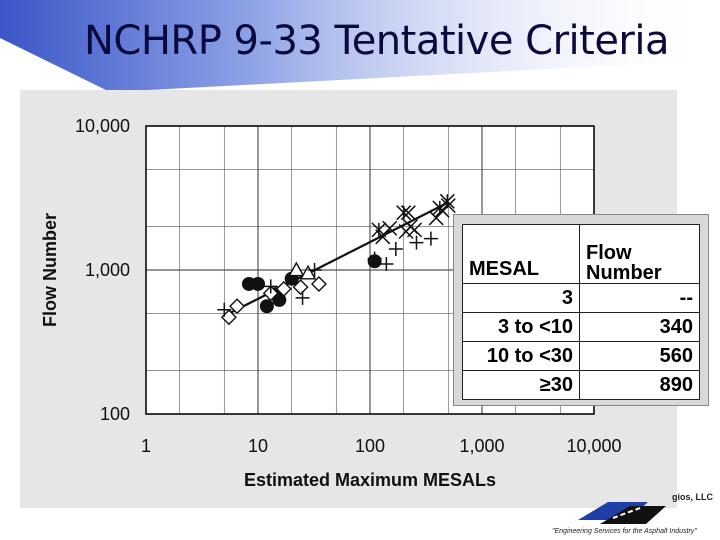 This screenshot has height=540, width=720. Describe the element at coordinates (521, 385) in the screenshot. I see `criteria-cell-mesal: ≥30` at that location.